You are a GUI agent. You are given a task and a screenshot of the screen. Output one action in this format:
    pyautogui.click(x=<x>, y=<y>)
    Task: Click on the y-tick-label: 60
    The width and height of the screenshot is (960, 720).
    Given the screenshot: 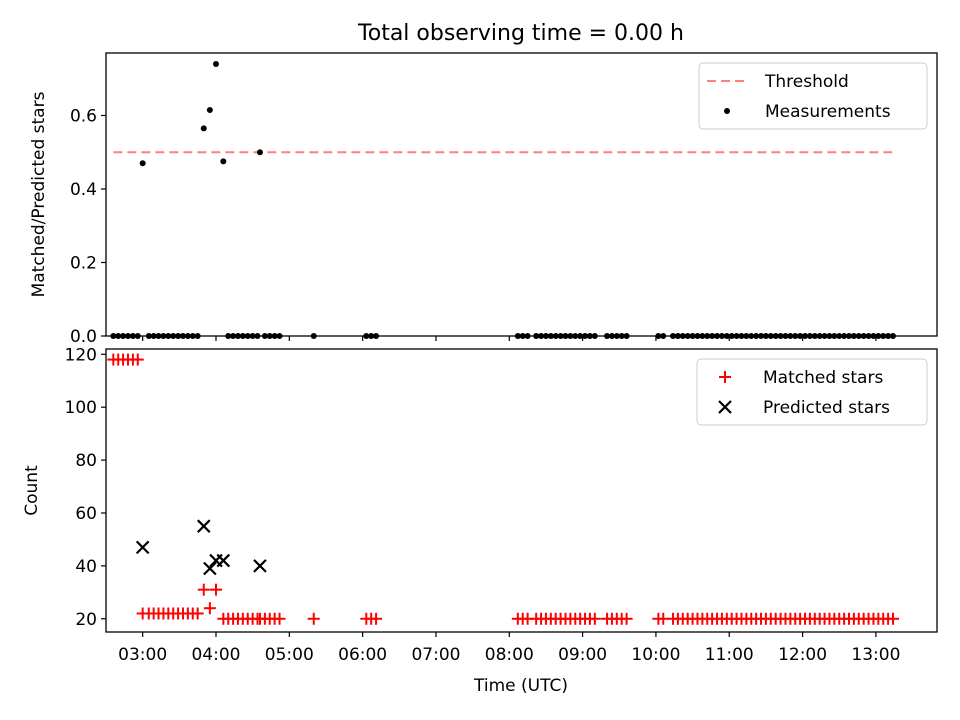 What is the action you would take?
    pyautogui.click(x=86, y=514)
    